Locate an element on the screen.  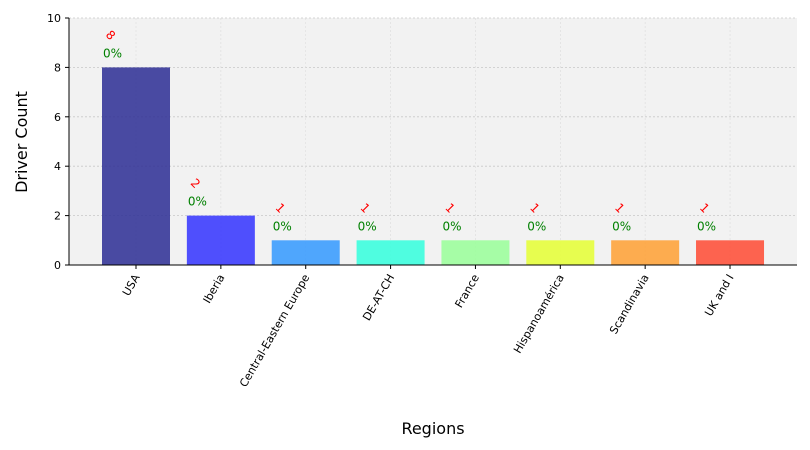
x-axis-title: Regions is located at coordinates (432, 428).